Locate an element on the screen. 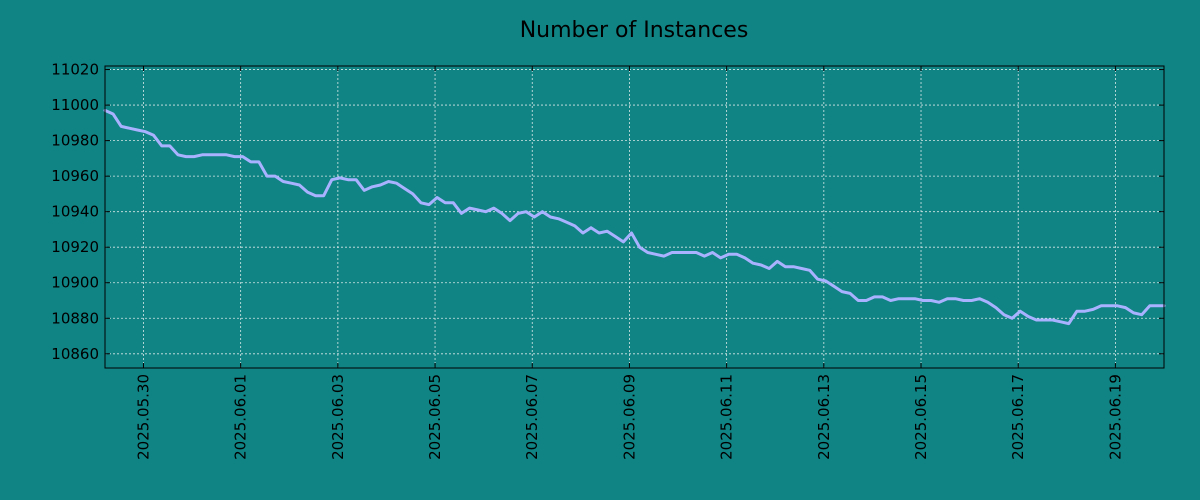 Image resolution: width=1200 pixels, height=504 pixels. x-tick-label: 2025.06.11 is located at coordinates (727, 417).